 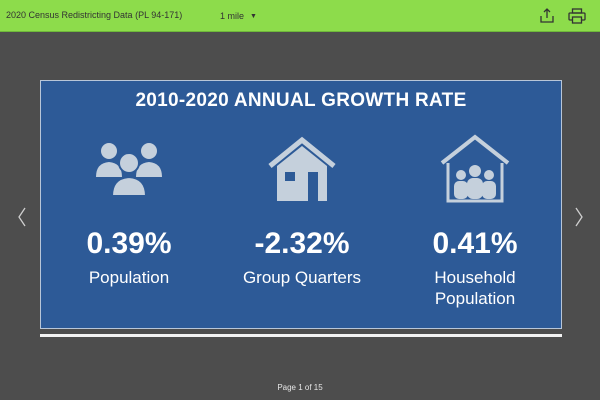 What do you see at coordinates (475, 277) in the screenshot?
I see `stat-label-line: Household` at bounding box center [475, 277].